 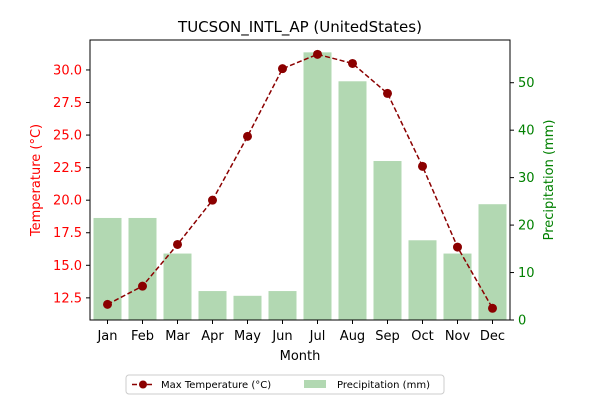 What do you see at coordinates (67, 201) in the screenshot?
I see `left-tick-label: 20.0` at bounding box center [67, 201].